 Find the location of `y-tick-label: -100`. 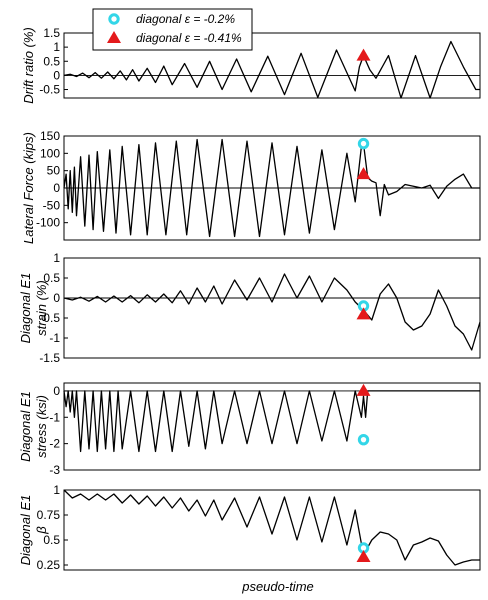

y-tick-label: -100 is located at coordinates (48, 223).